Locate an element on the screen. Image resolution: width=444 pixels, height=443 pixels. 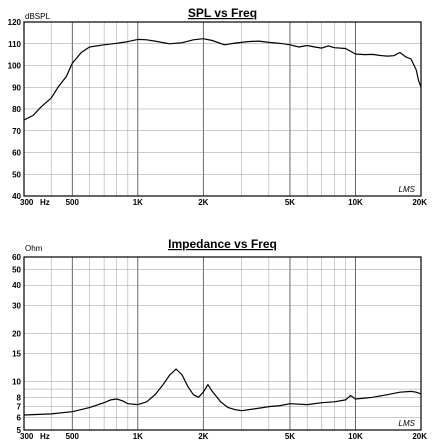
y-tick-label: 70 is located at coordinates (16, 131).